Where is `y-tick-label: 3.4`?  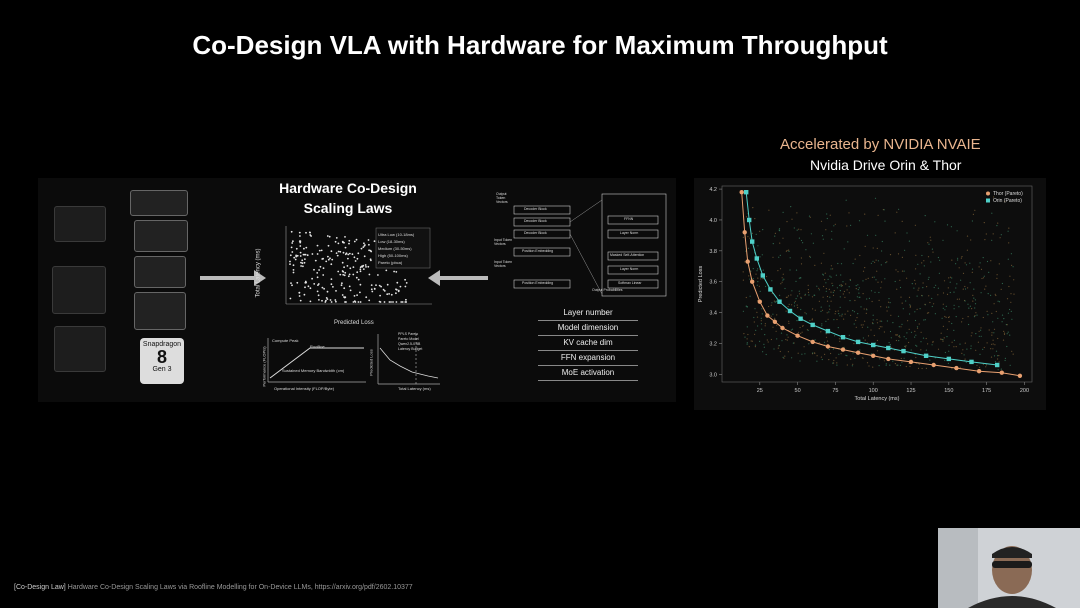
y-tick-label: 3.4 is located at coordinates (713, 314).